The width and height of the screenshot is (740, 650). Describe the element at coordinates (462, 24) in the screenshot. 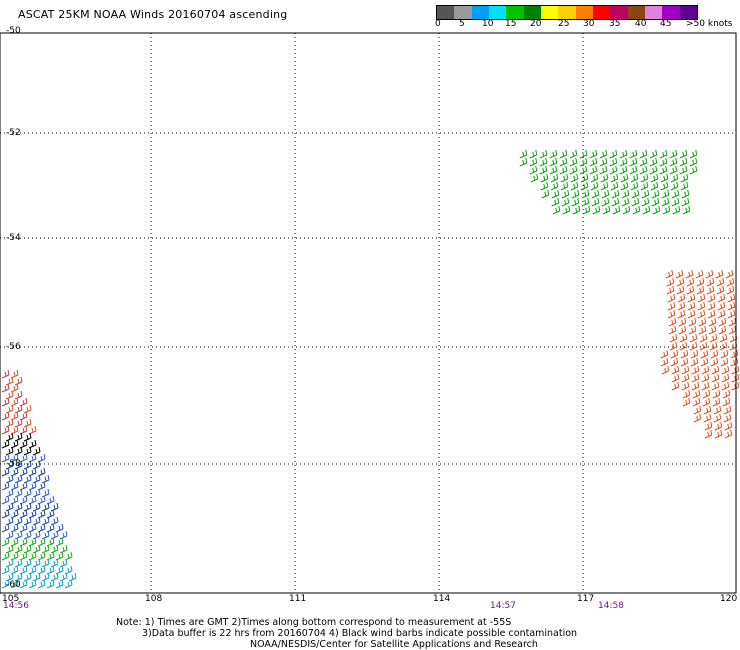

I see `colorbar-label: 5` at that location.